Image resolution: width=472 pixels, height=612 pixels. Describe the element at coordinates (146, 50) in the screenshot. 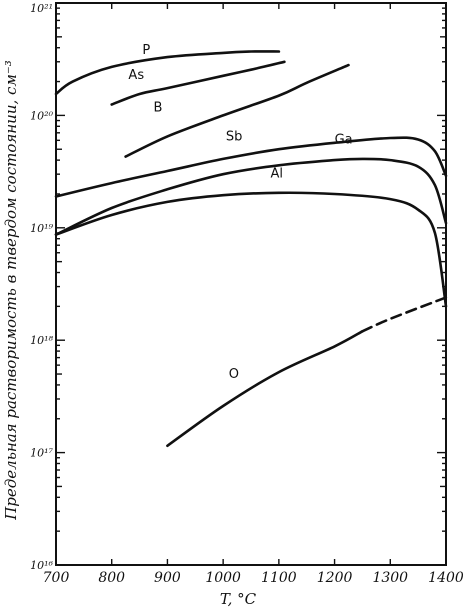

I see `series-label-p: P` at that location.